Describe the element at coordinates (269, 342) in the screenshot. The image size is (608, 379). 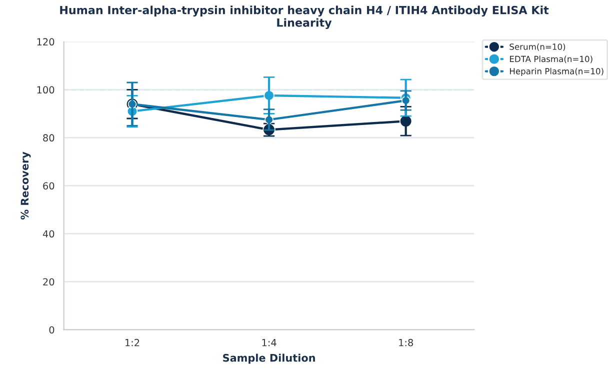
I see `x-tick-label: 1:4` at that location.